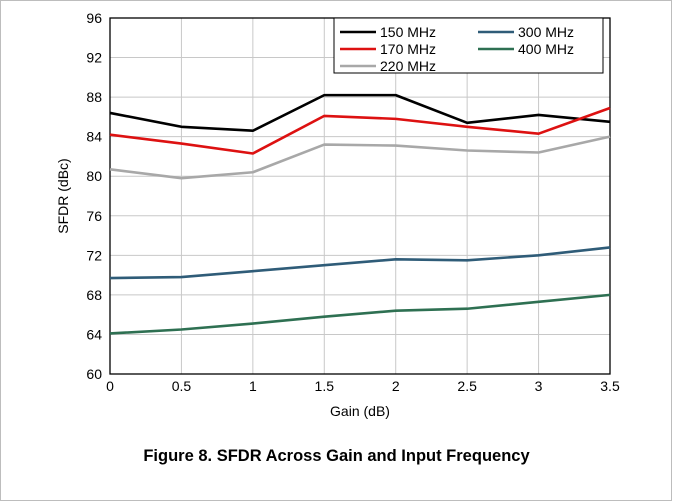 The height and width of the screenshot is (502, 673). I want to click on y-tick-label: 68, so click(94, 295).